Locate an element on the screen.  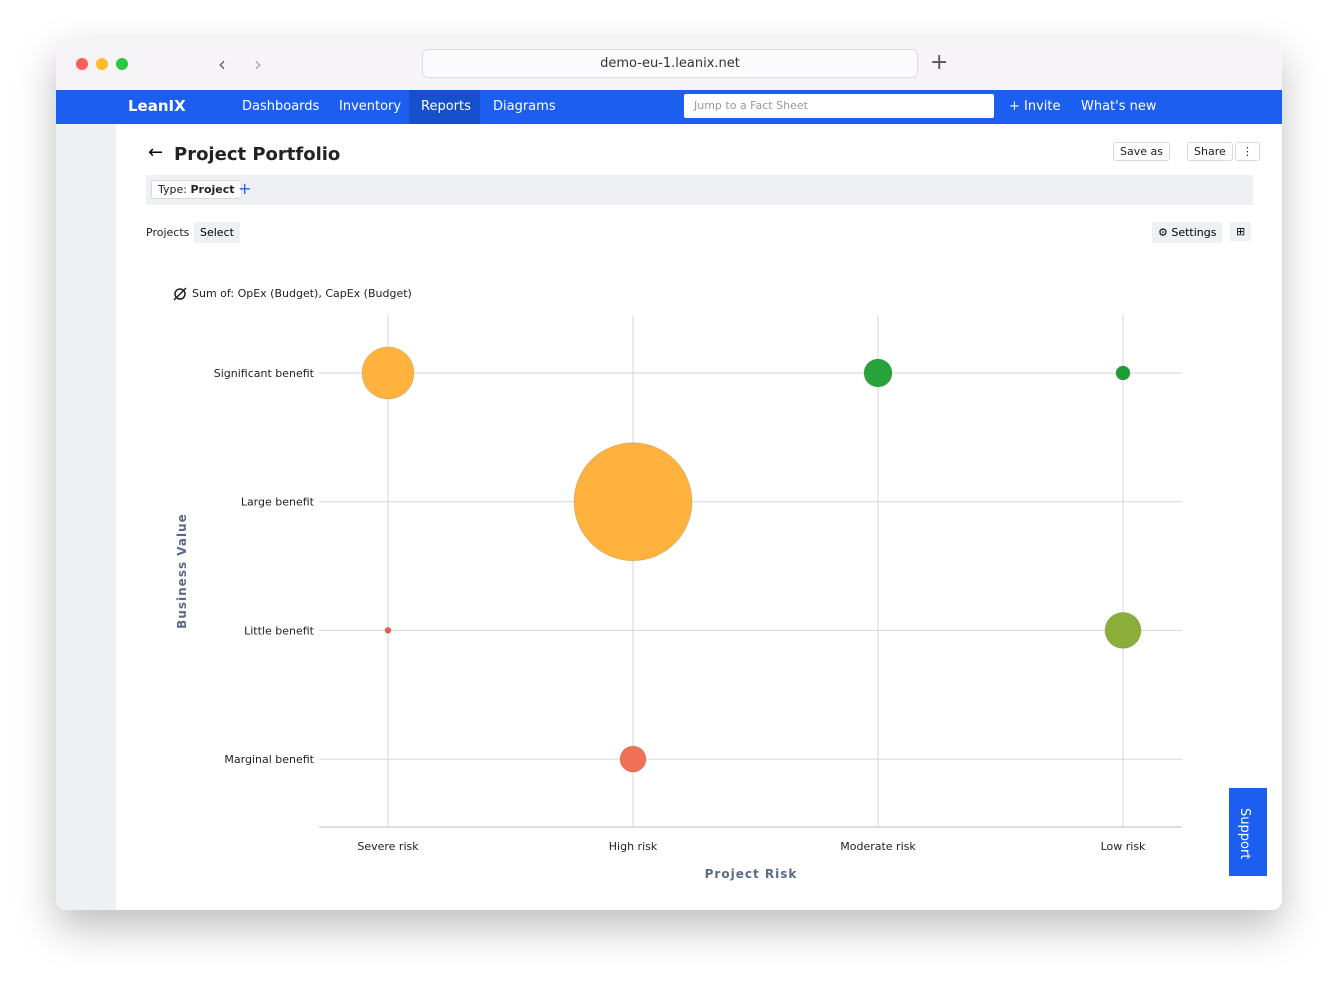
filter-bar is located at coordinates (699, 190).